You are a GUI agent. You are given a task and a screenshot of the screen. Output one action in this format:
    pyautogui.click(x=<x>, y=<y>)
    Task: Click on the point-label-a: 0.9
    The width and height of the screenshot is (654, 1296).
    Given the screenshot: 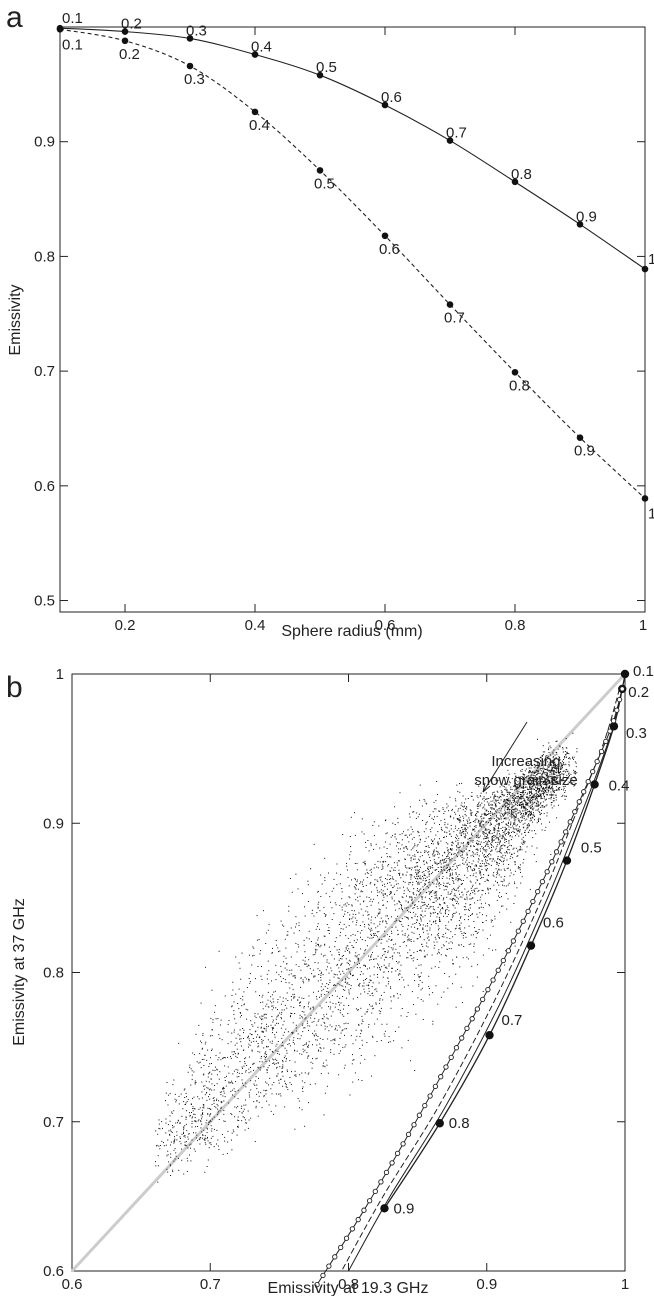 What is the action you would take?
    pyautogui.click(x=584, y=451)
    